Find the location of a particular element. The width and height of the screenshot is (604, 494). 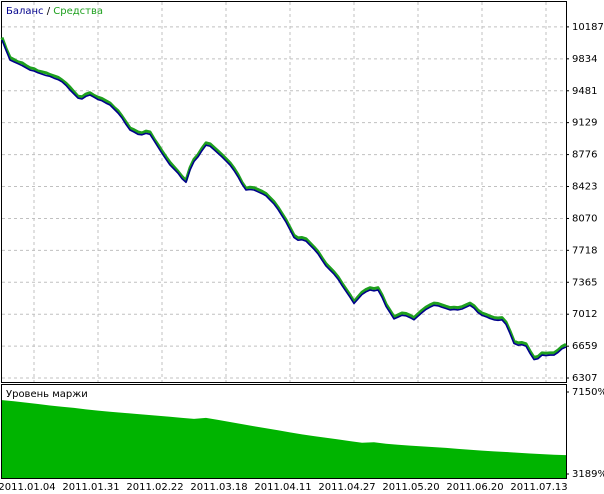

margin-area is located at coordinates (284, 439).